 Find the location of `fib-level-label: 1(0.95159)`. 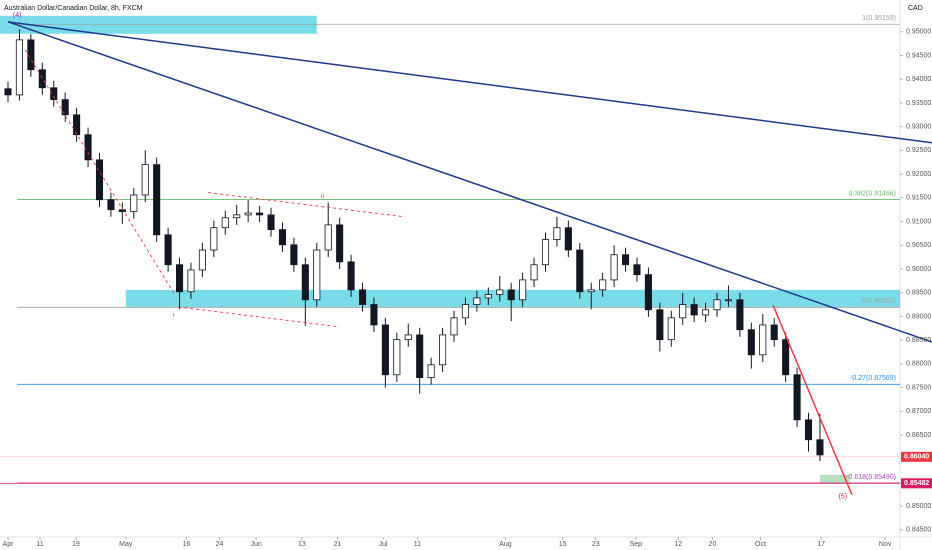

fib-level-label: 1(0.95159) is located at coordinates (879, 18).